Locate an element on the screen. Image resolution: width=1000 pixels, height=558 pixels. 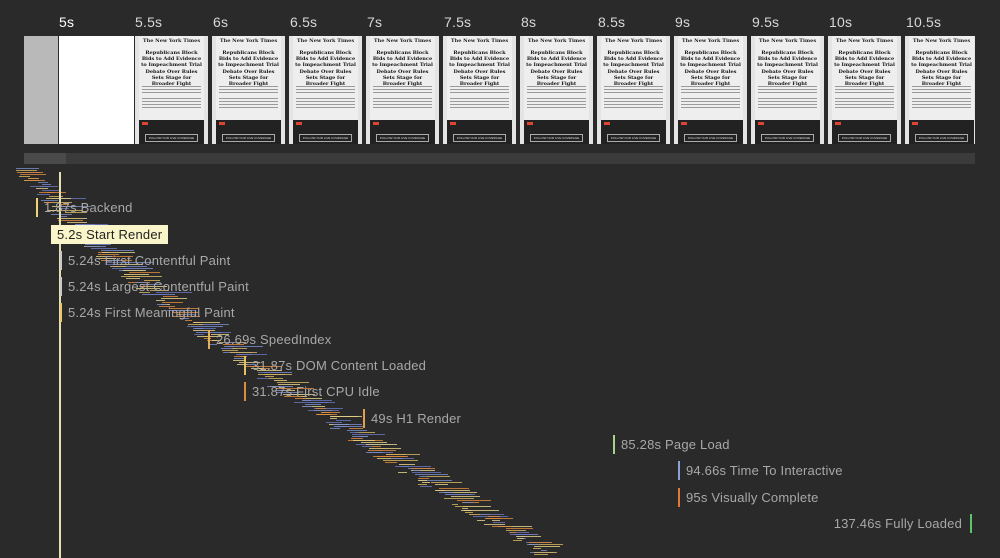
metric-marker: 5.2s Start Render is located at coordinates (110, 234).